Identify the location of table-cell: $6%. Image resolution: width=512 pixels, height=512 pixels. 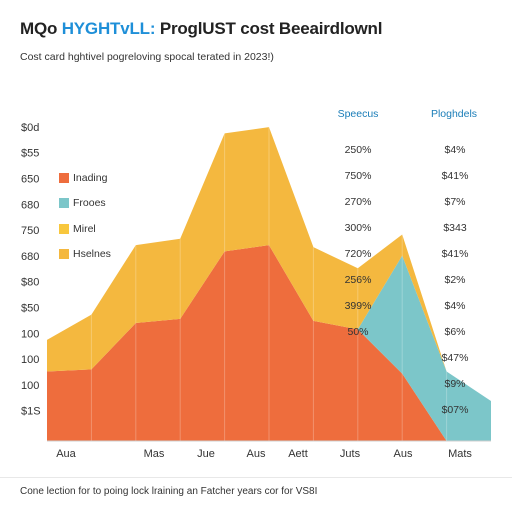
(454, 332).